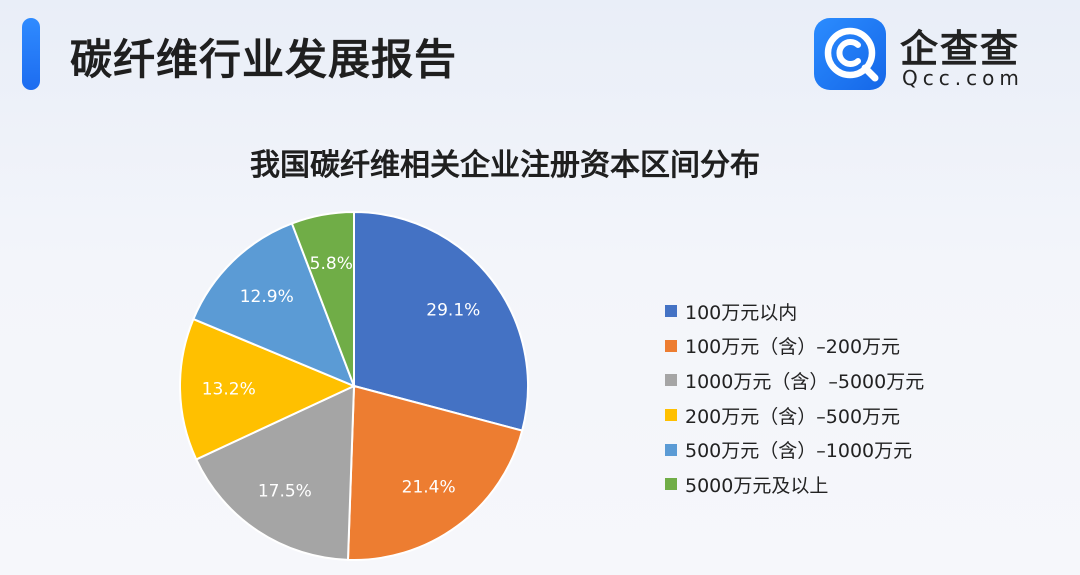 The image size is (1080, 575). What do you see at coordinates (850, 54) in the screenshot?
I see `qcc-magnifier-logo-icon` at bounding box center [850, 54].